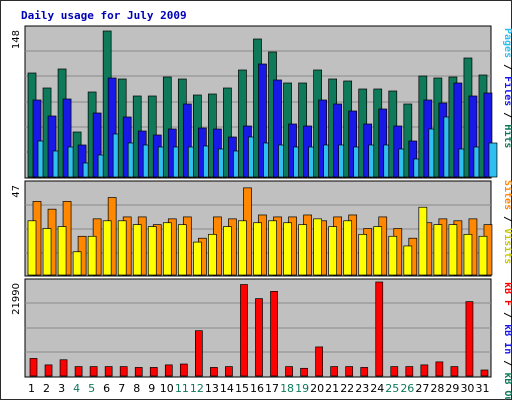  What do you see at coordinates (302, 388) in the screenshot?
I see `x-tick-label: 19` at bounding box center [302, 388].